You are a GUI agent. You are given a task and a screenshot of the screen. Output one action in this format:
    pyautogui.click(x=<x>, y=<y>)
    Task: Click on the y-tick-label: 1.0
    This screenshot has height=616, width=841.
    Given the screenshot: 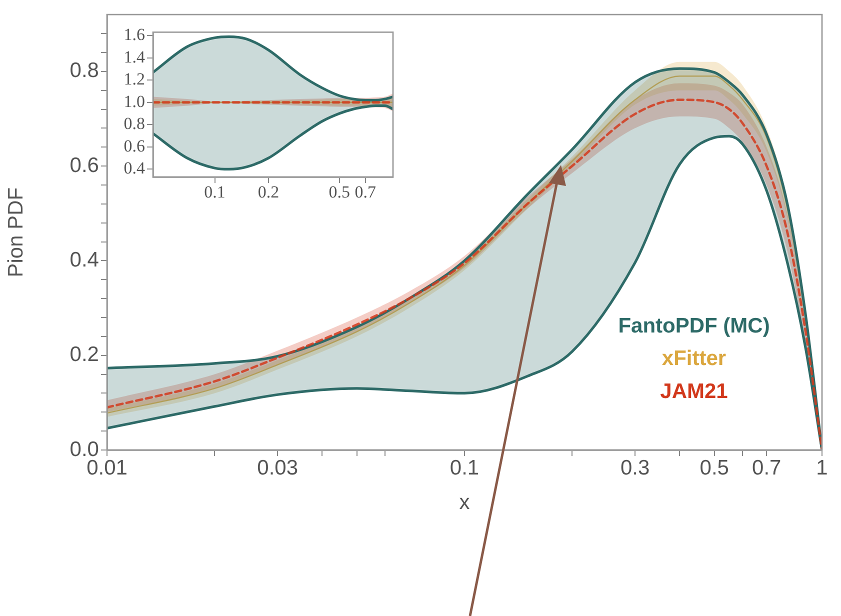 What is the action you would take?
    pyautogui.click(x=134, y=101)
    